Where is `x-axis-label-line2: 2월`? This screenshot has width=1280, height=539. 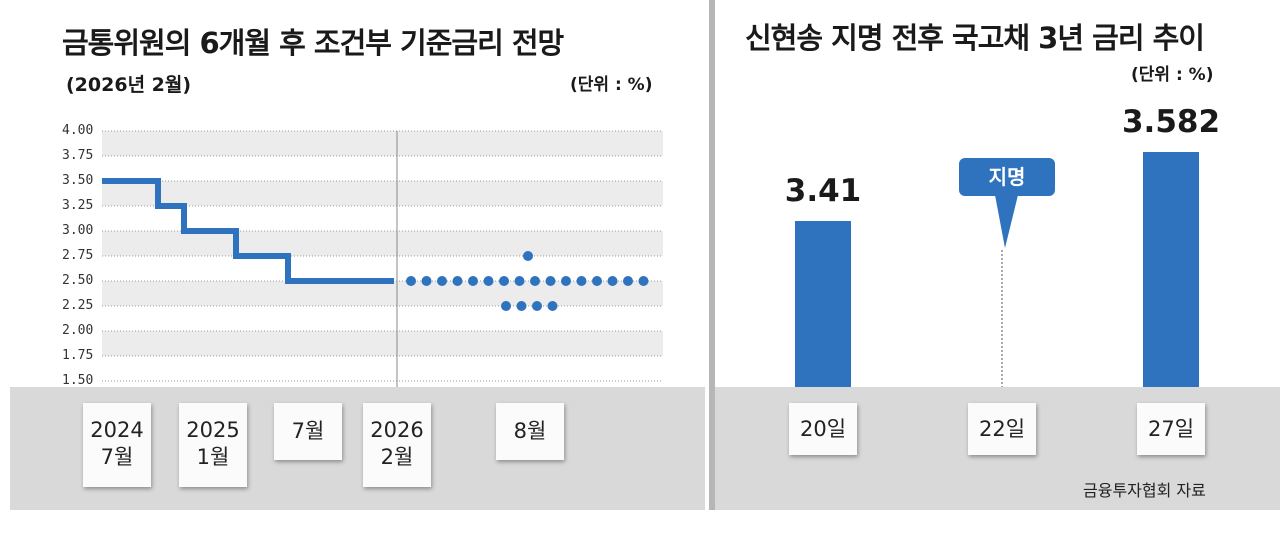 x-axis-label-line2: 2월 is located at coordinates (397, 457).